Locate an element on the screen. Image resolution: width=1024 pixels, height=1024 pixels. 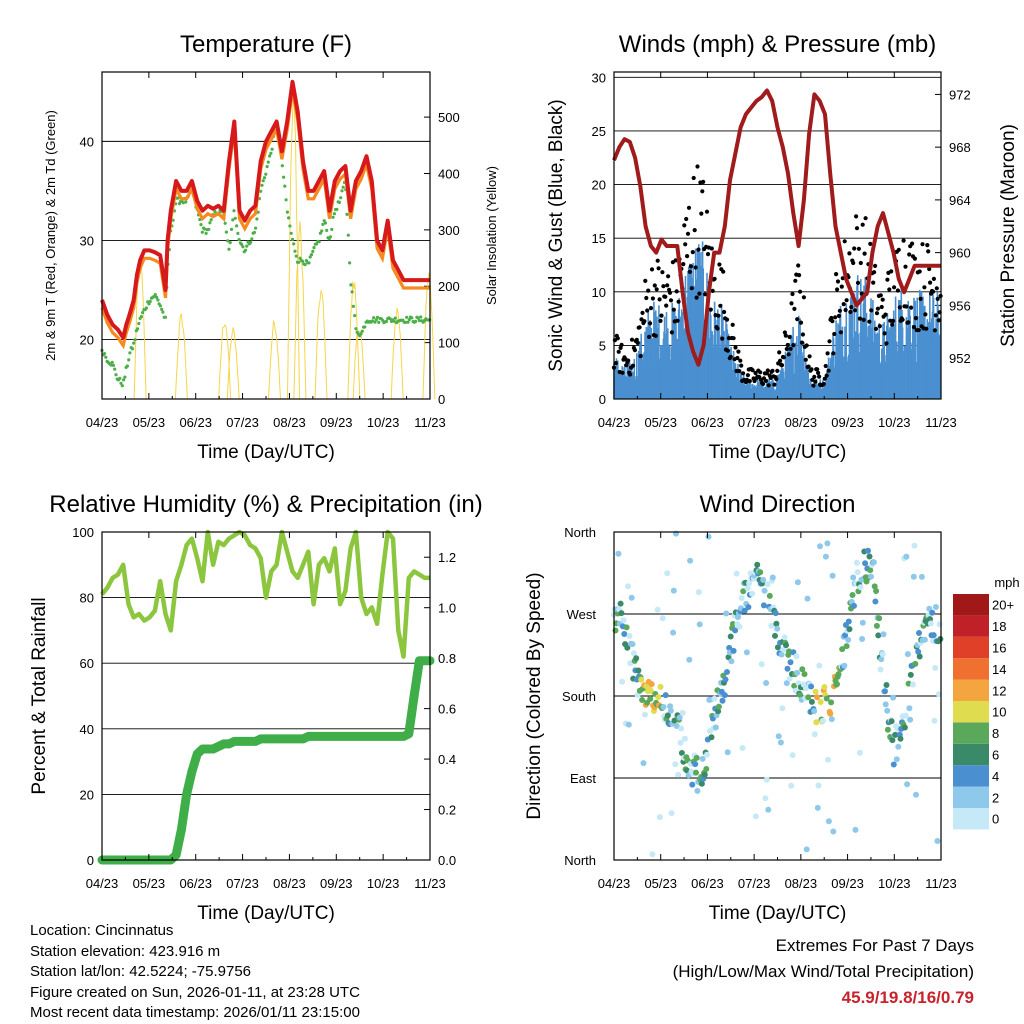
temperature-y2tick-label: 500 is located at coordinates (449, 117).